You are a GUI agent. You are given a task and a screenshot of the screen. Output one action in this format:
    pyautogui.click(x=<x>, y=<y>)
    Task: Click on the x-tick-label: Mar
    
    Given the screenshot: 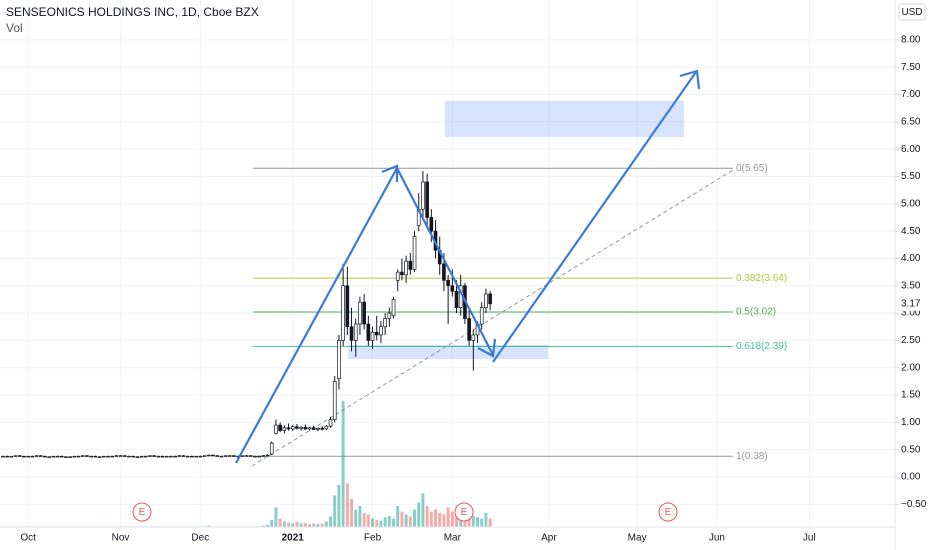 What is the action you would take?
    pyautogui.click(x=453, y=538)
    